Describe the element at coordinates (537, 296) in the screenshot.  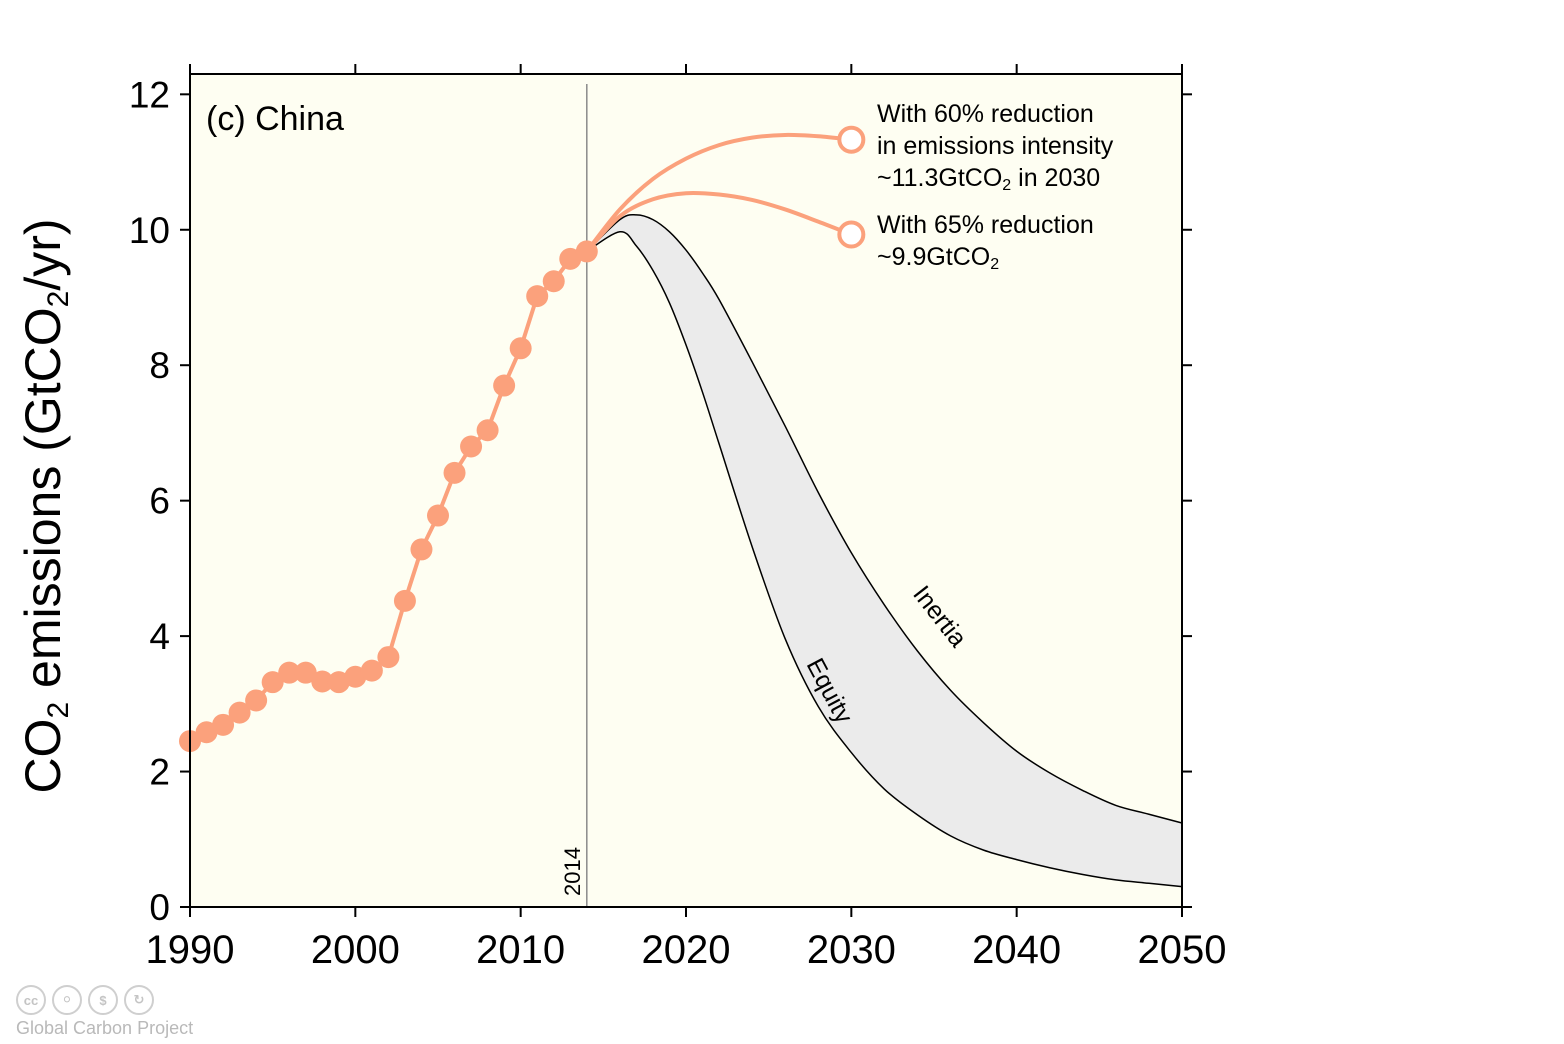
I see `historical-point-2011` at that location.